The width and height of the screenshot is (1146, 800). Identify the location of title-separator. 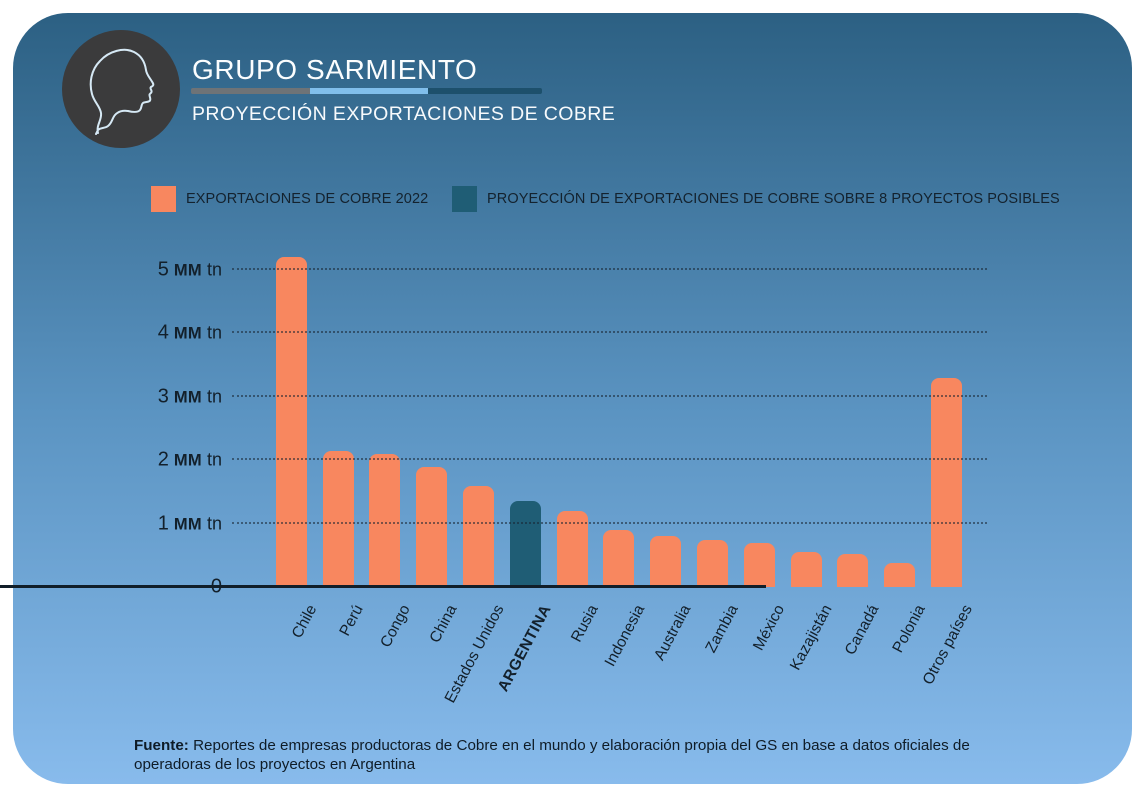
(366, 91).